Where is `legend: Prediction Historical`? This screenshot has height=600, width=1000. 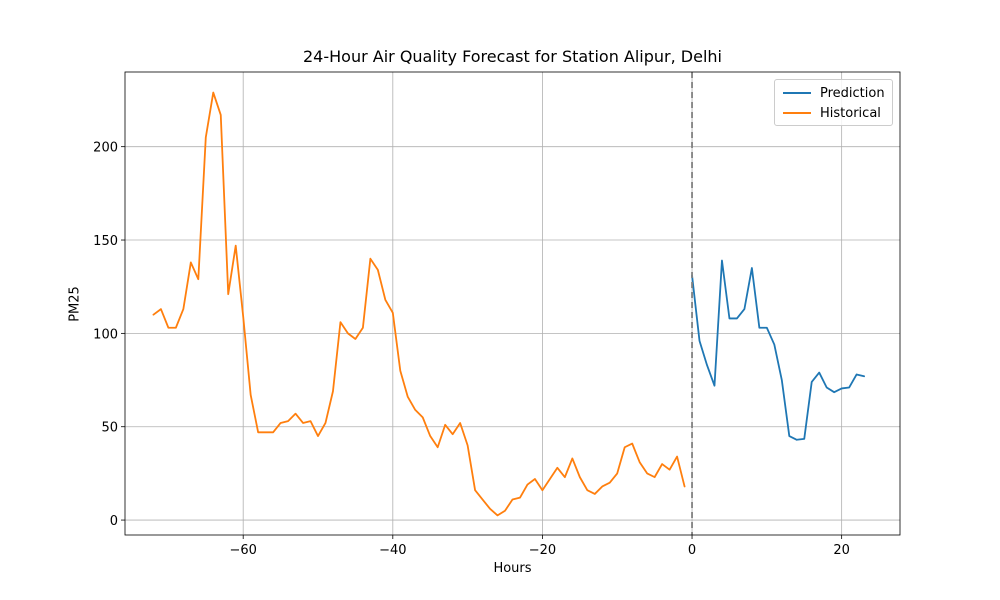 legend: Prediction Historical is located at coordinates (833, 102).